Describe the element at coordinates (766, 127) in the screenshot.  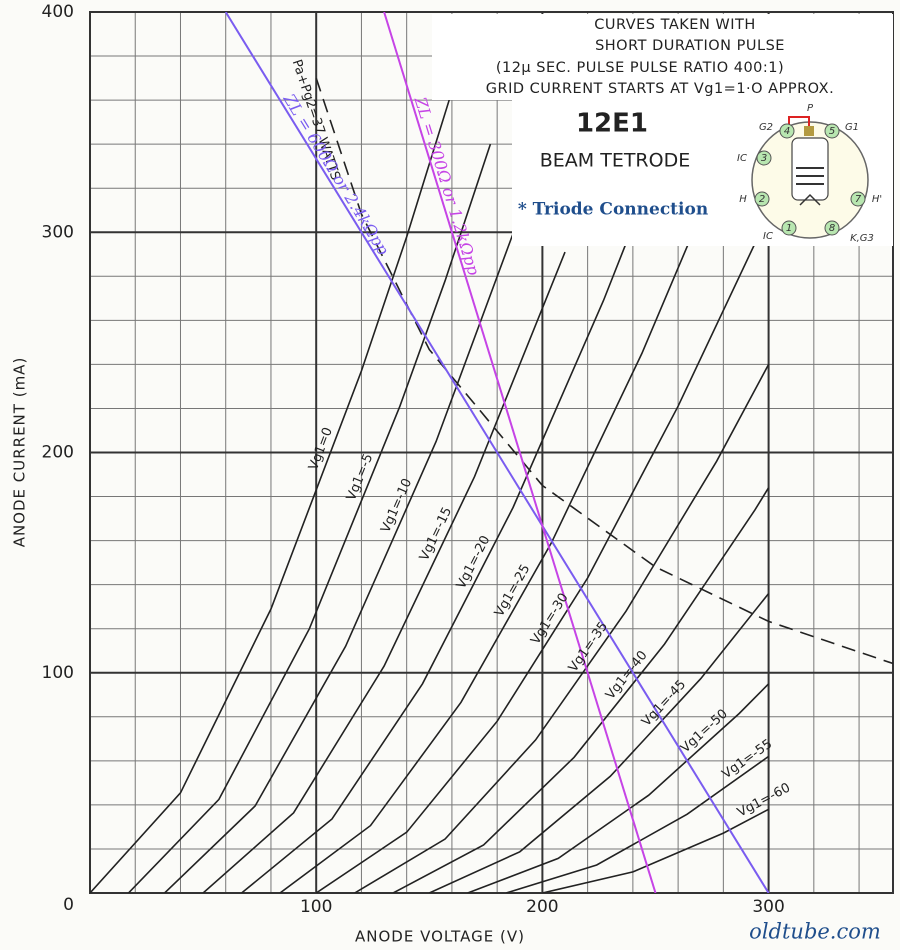
I see `pin-label: G2` at that location.